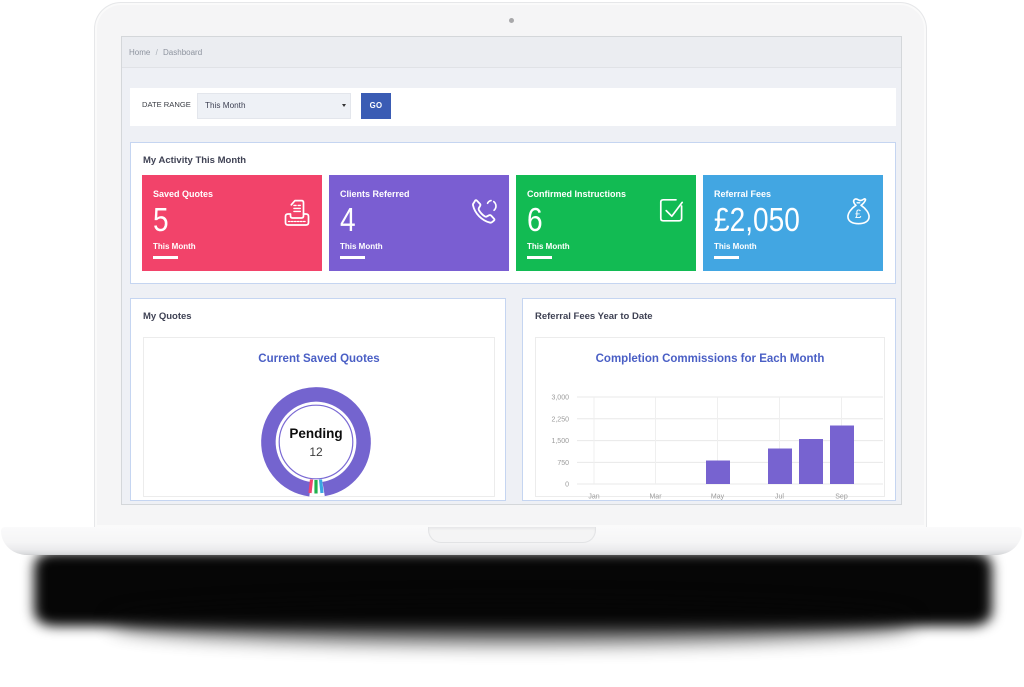 This screenshot has height=687, width=1024. I want to click on svg-text: 2,250, so click(560, 419).